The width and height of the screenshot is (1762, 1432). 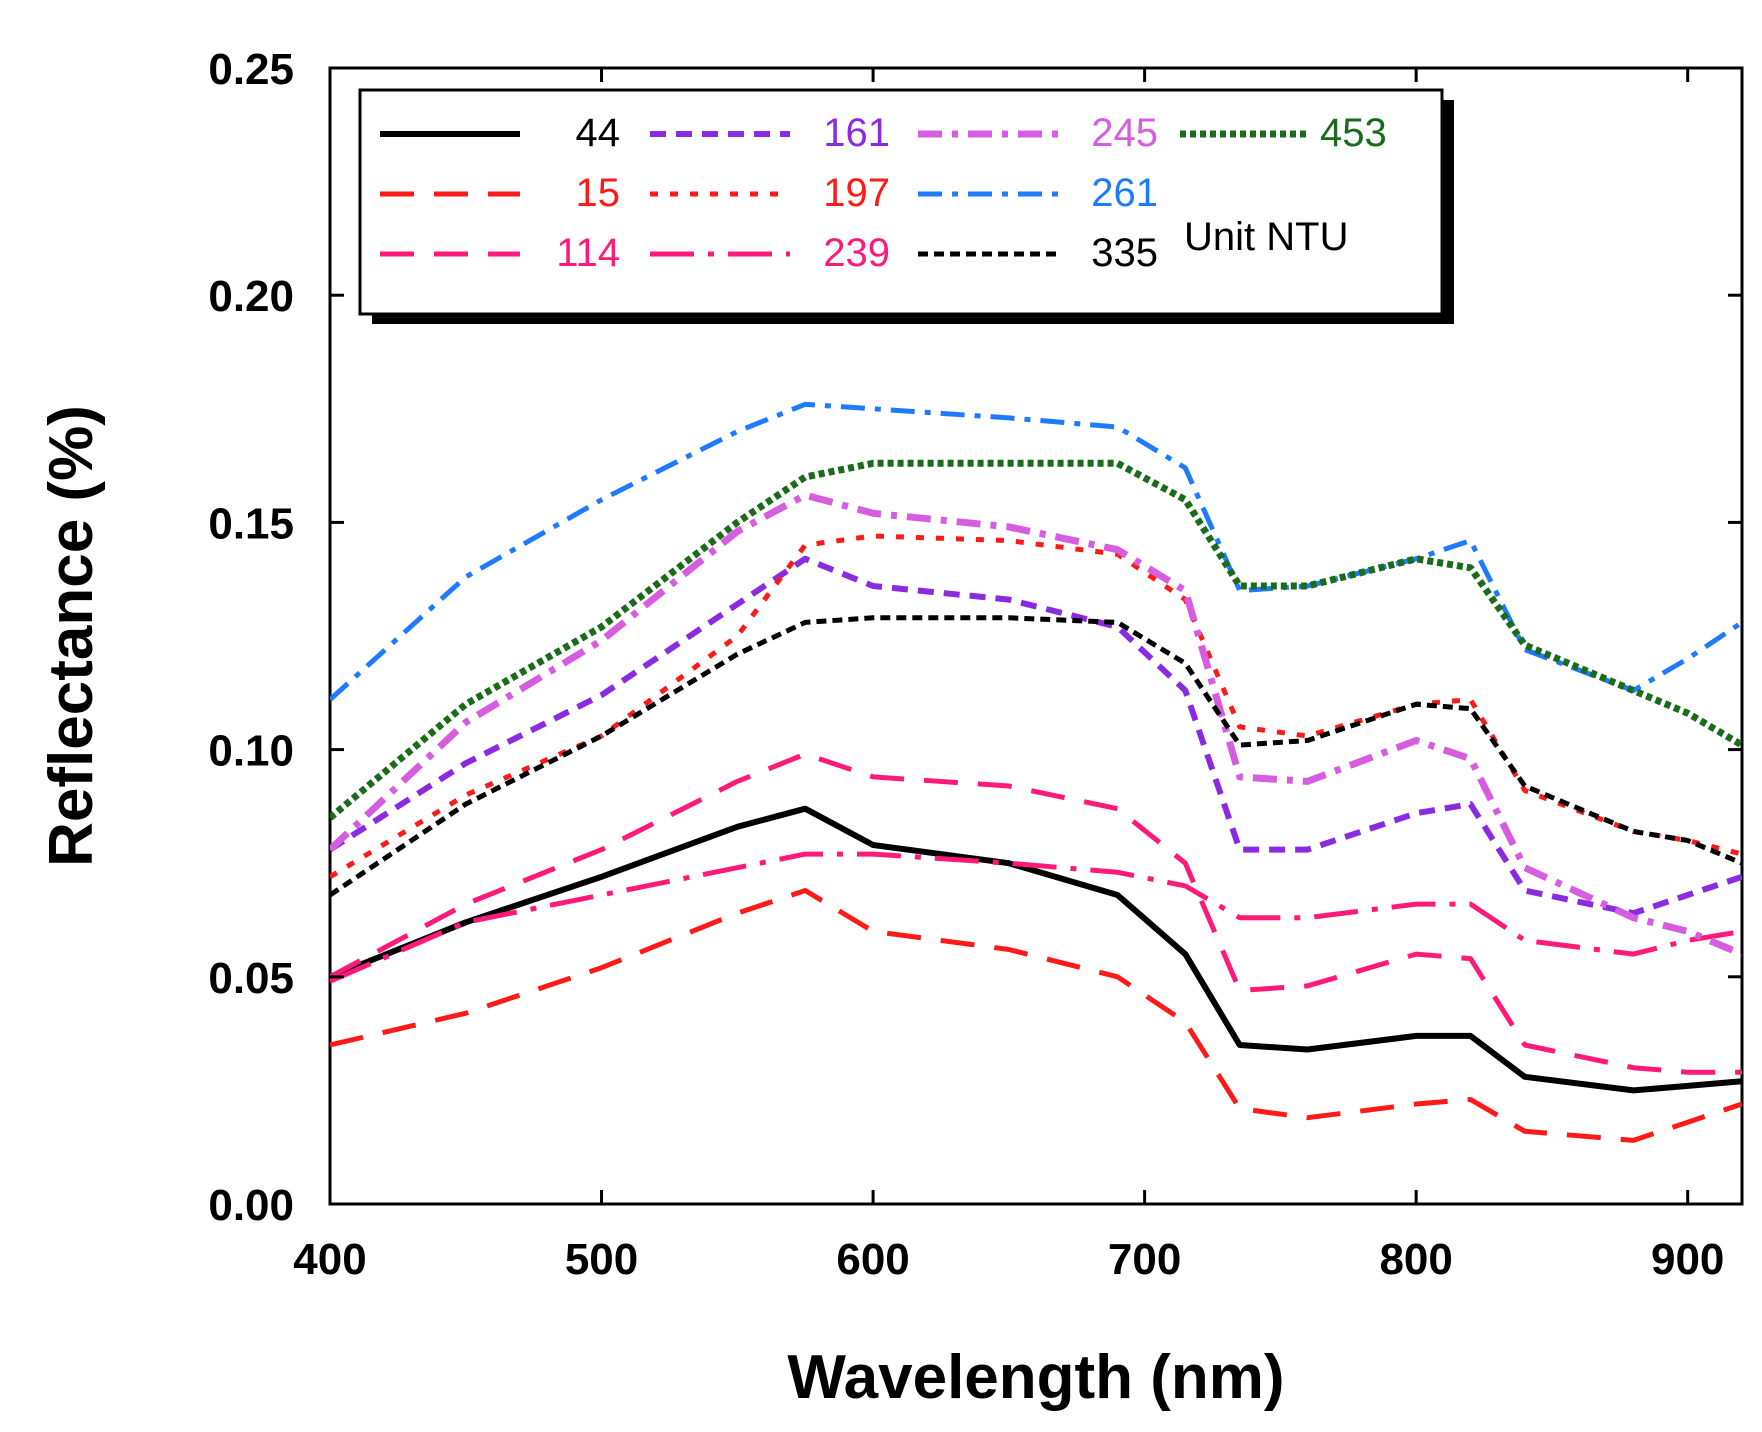 I want to click on legend-label-245: 245, so click(x=1124, y=133).